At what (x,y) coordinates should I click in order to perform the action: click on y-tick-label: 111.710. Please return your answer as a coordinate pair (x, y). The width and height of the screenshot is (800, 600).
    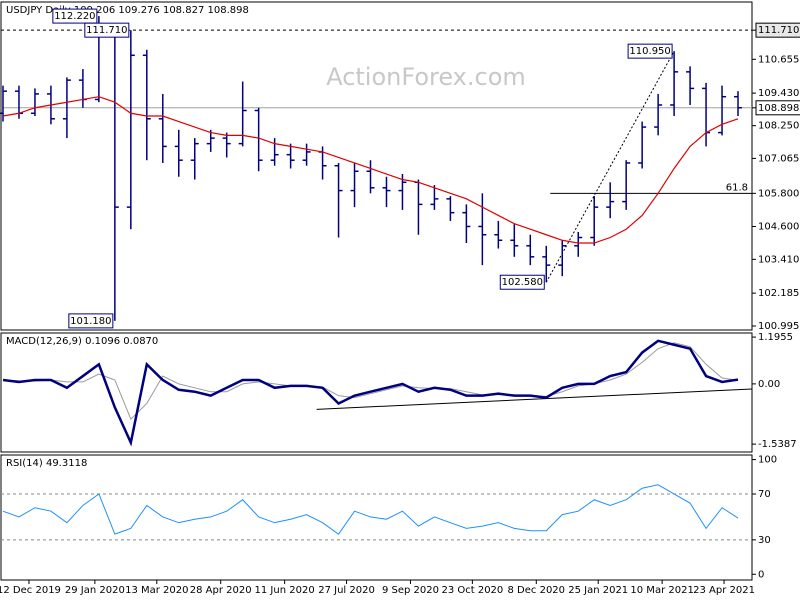
    Looking at the image, I should click on (778, 30).